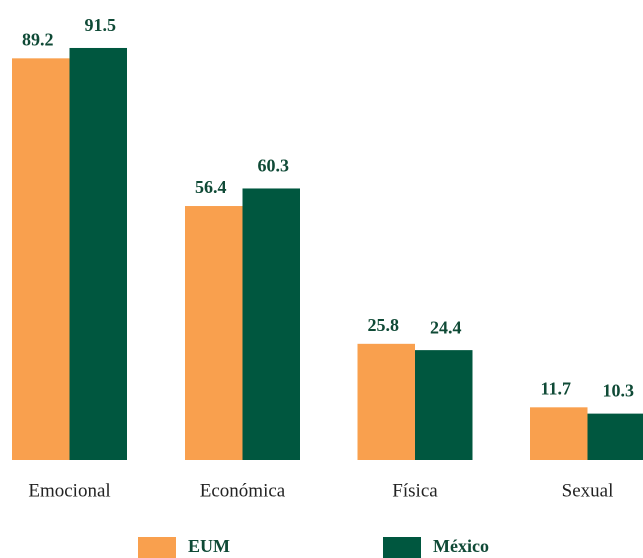 Image resolution: width=643 pixels, height=558 pixels. Describe the element at coordinates (588, 490) in the screenshot. I see `x-tick-label: Sexual` at that location.